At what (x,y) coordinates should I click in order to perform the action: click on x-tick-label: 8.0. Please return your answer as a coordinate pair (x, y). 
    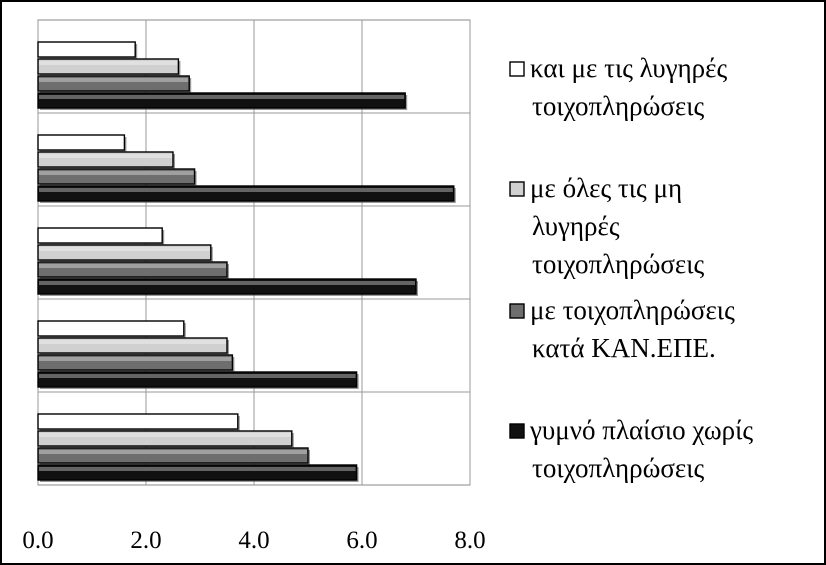
    Looking at the image, I should click on (469, 540).